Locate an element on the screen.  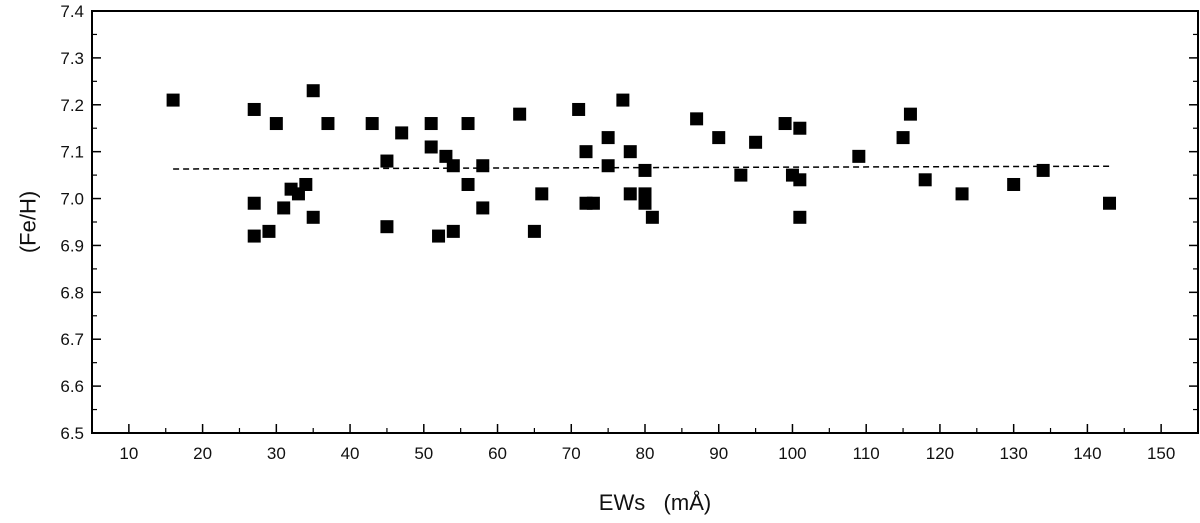
x-tick-label: 110 is located at coordinates (866, 453).